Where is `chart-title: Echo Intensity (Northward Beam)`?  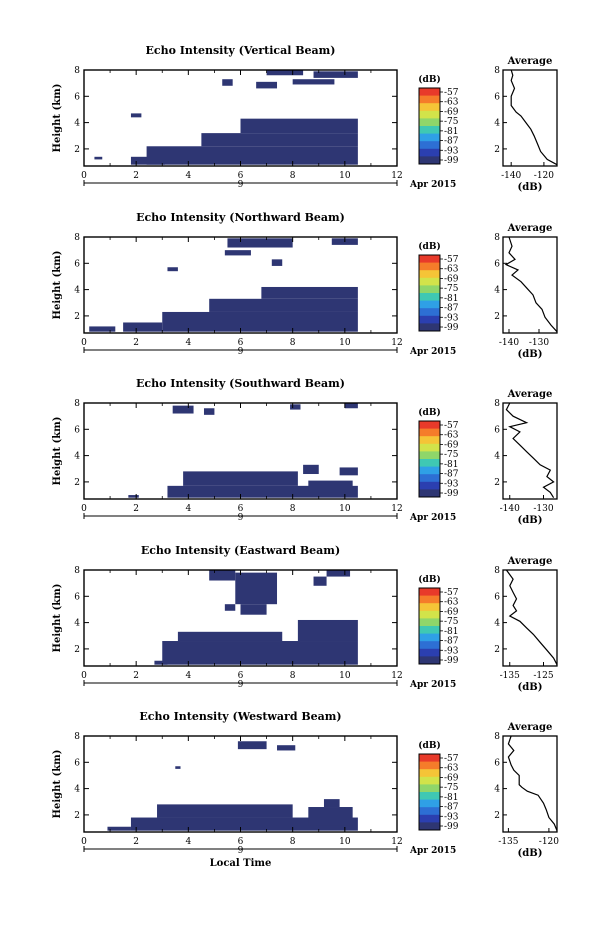
chart-title: Echo Intensity (Northward Beam) is located at coordinates (240, 217).